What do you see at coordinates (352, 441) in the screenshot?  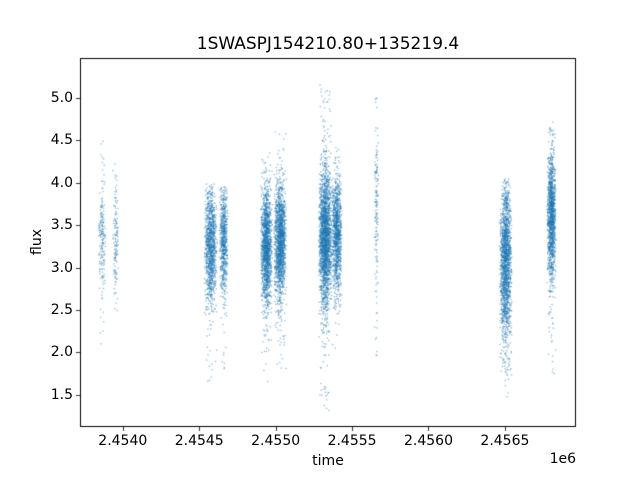 I see `x-tick-label: 2.4555` at bounding box center [352, 441].